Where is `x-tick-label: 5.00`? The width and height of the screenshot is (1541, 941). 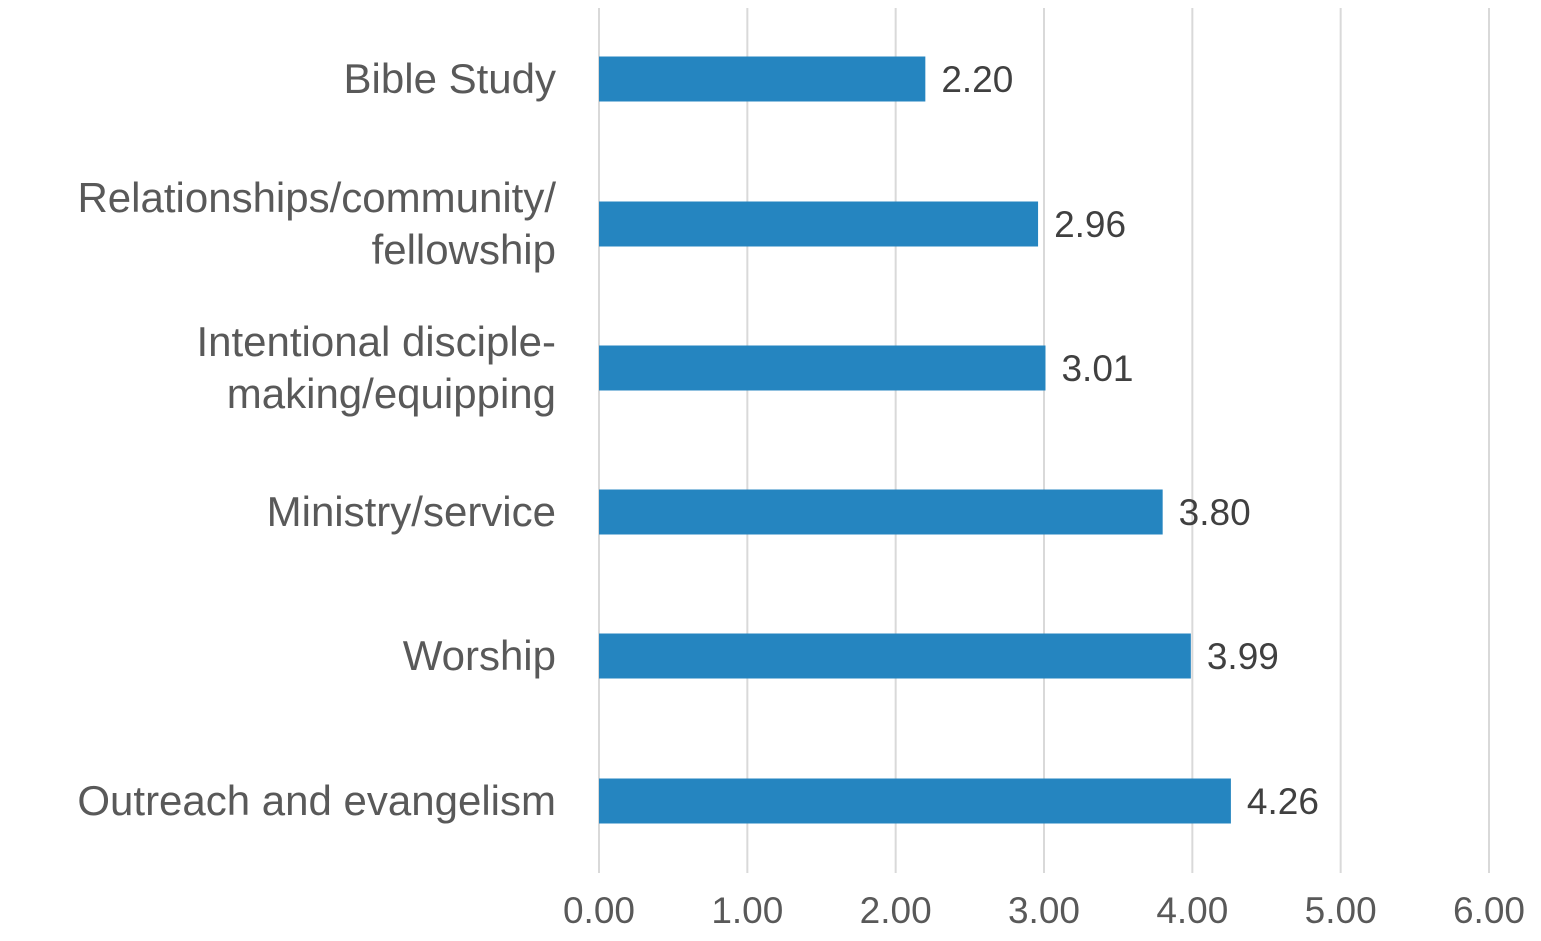
x-tick-label: 5.00 is located at coordinates (1341, 910).